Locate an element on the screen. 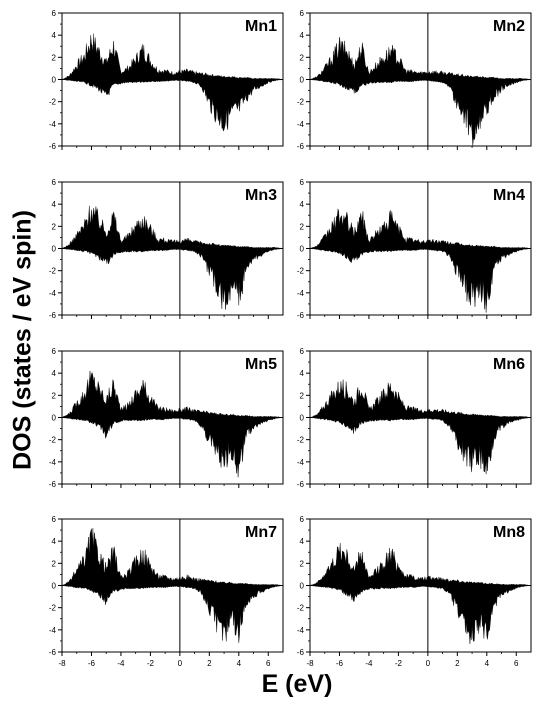  panel-mn4: -6 -4 -2 0 2 4 6 Mn4 is located at coordinates (414, 249).